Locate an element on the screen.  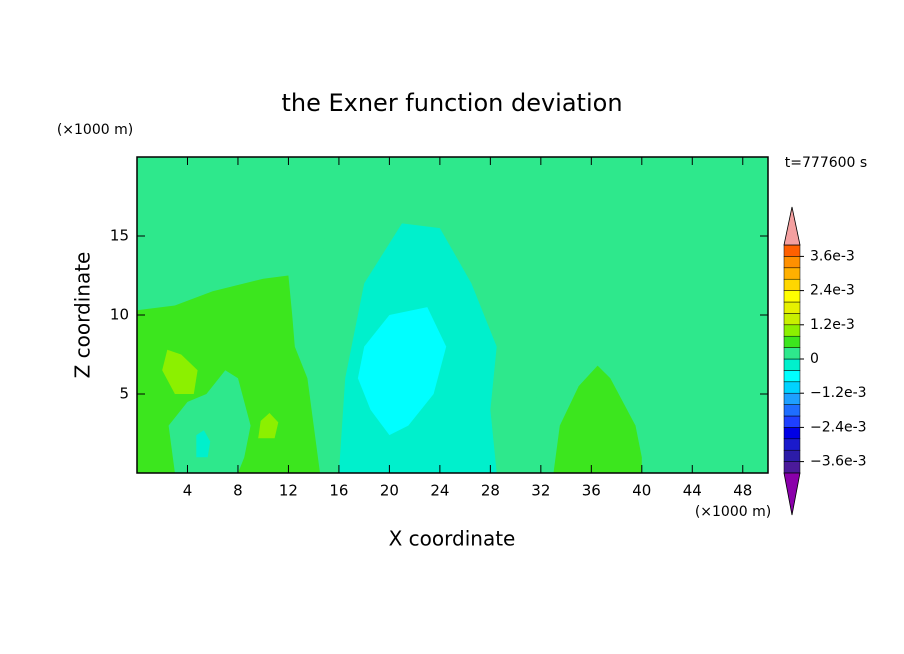
y-axis-label: Z coordinate is located at coordinates (83, 315).